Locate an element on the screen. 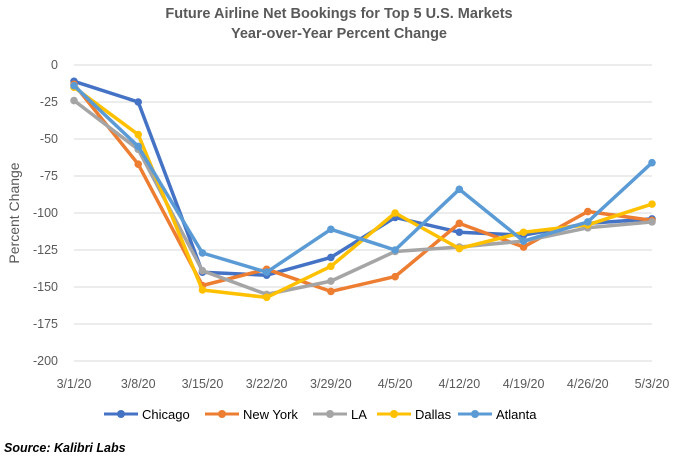  legend-label: New York is located at coordinates (270, 414).